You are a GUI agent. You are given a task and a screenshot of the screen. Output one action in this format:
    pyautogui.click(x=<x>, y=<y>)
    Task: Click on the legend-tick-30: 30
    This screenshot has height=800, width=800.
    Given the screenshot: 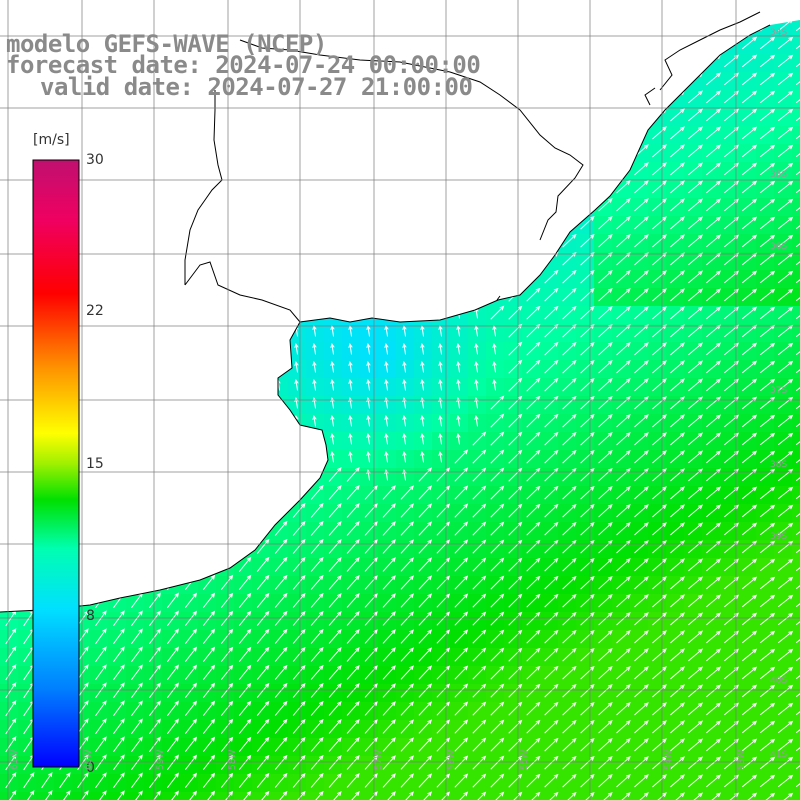 What is the action you would take?
    pyautogui.click(x=95, y=160)
    